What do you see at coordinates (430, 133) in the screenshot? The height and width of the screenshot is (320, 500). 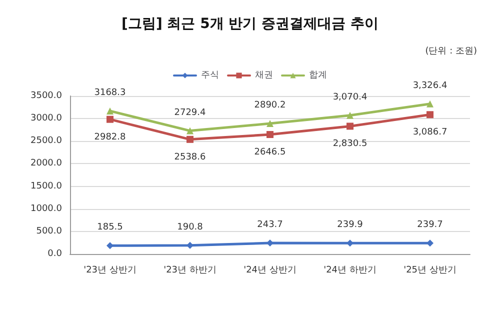 I see `data-label: 3,086.7` at bounding box center [430, 133].